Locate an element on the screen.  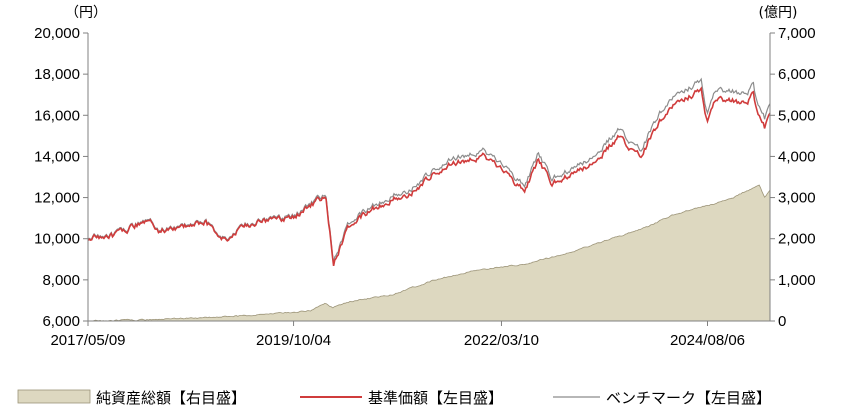
right-axis-unit: (億円) is located at coordinates (778, 13).